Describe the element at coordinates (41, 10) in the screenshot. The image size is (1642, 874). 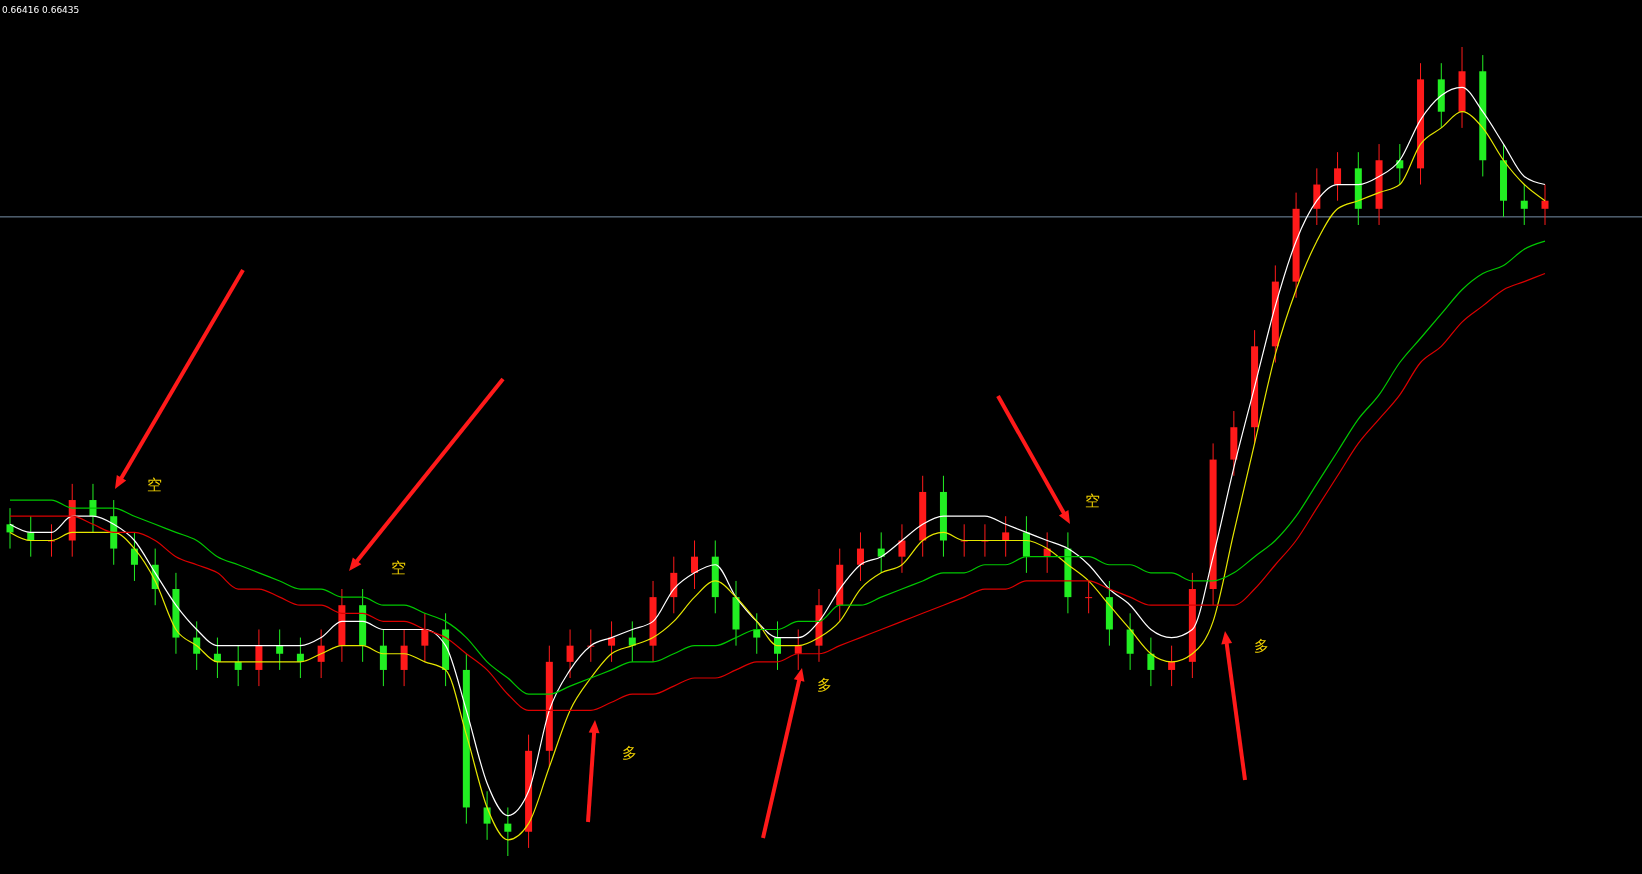
I see `text: 0.66416 0.66435` at that location.